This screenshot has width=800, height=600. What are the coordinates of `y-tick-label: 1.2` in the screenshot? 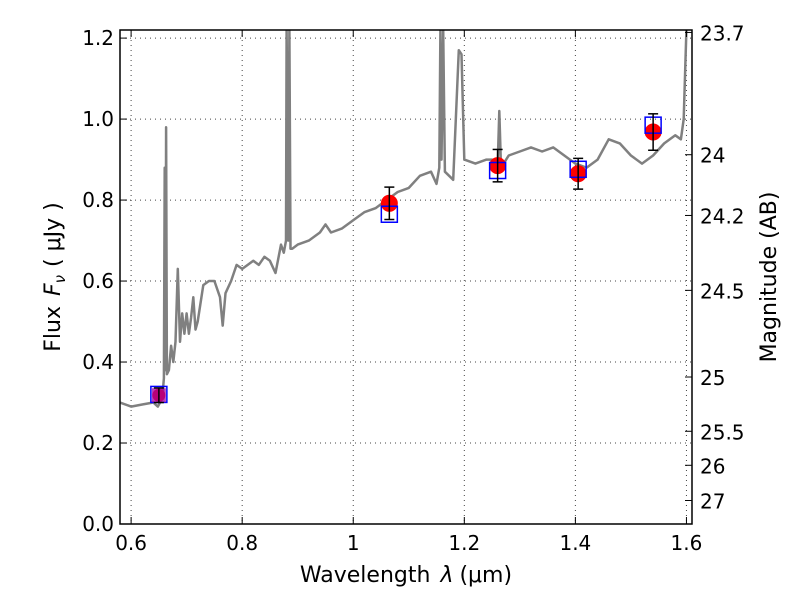 It's located at (98, 38).